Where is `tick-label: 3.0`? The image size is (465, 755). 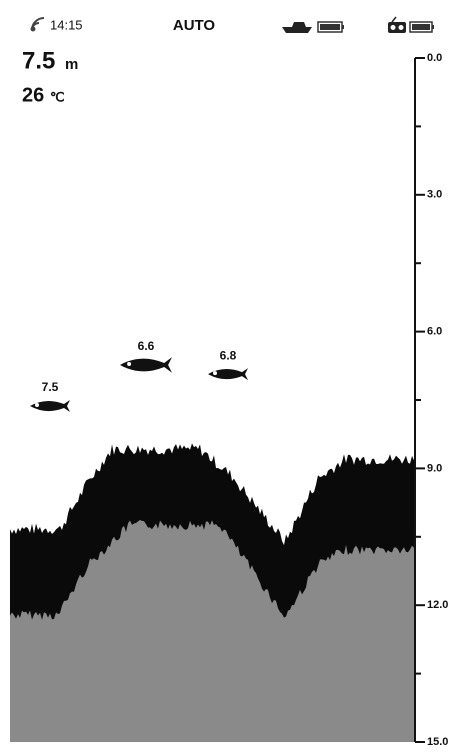 tick-label: 3.0 is located at coordinates (434, 195).